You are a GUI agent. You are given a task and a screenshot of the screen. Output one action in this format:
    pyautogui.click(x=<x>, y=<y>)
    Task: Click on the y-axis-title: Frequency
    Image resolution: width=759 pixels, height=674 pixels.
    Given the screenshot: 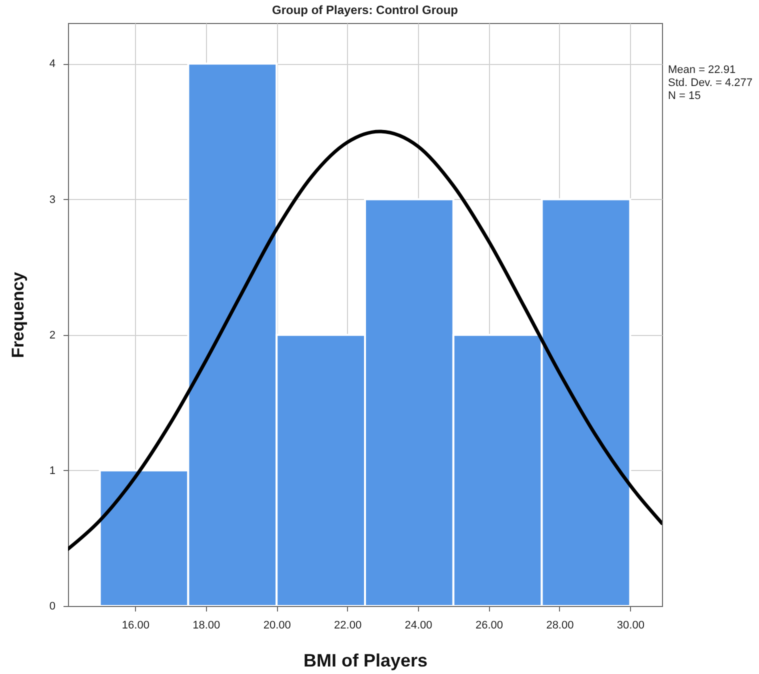 What is the action you would take?
    pyautogui.click(x=18, y=314)
    